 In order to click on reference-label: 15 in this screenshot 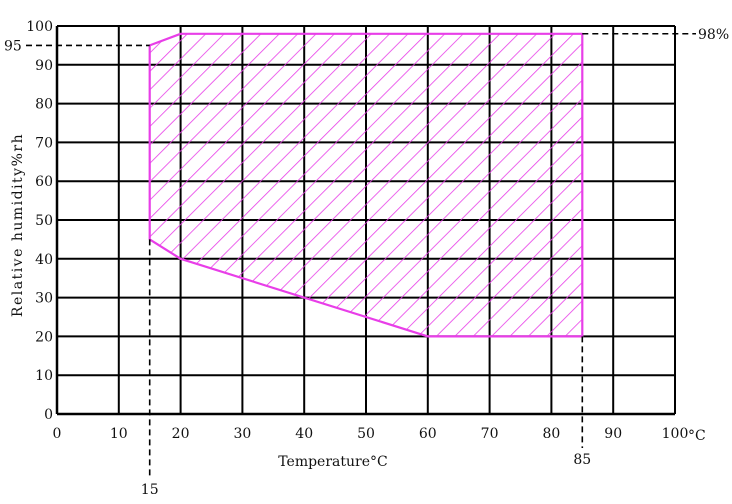, I will do `click(150, 490)`.